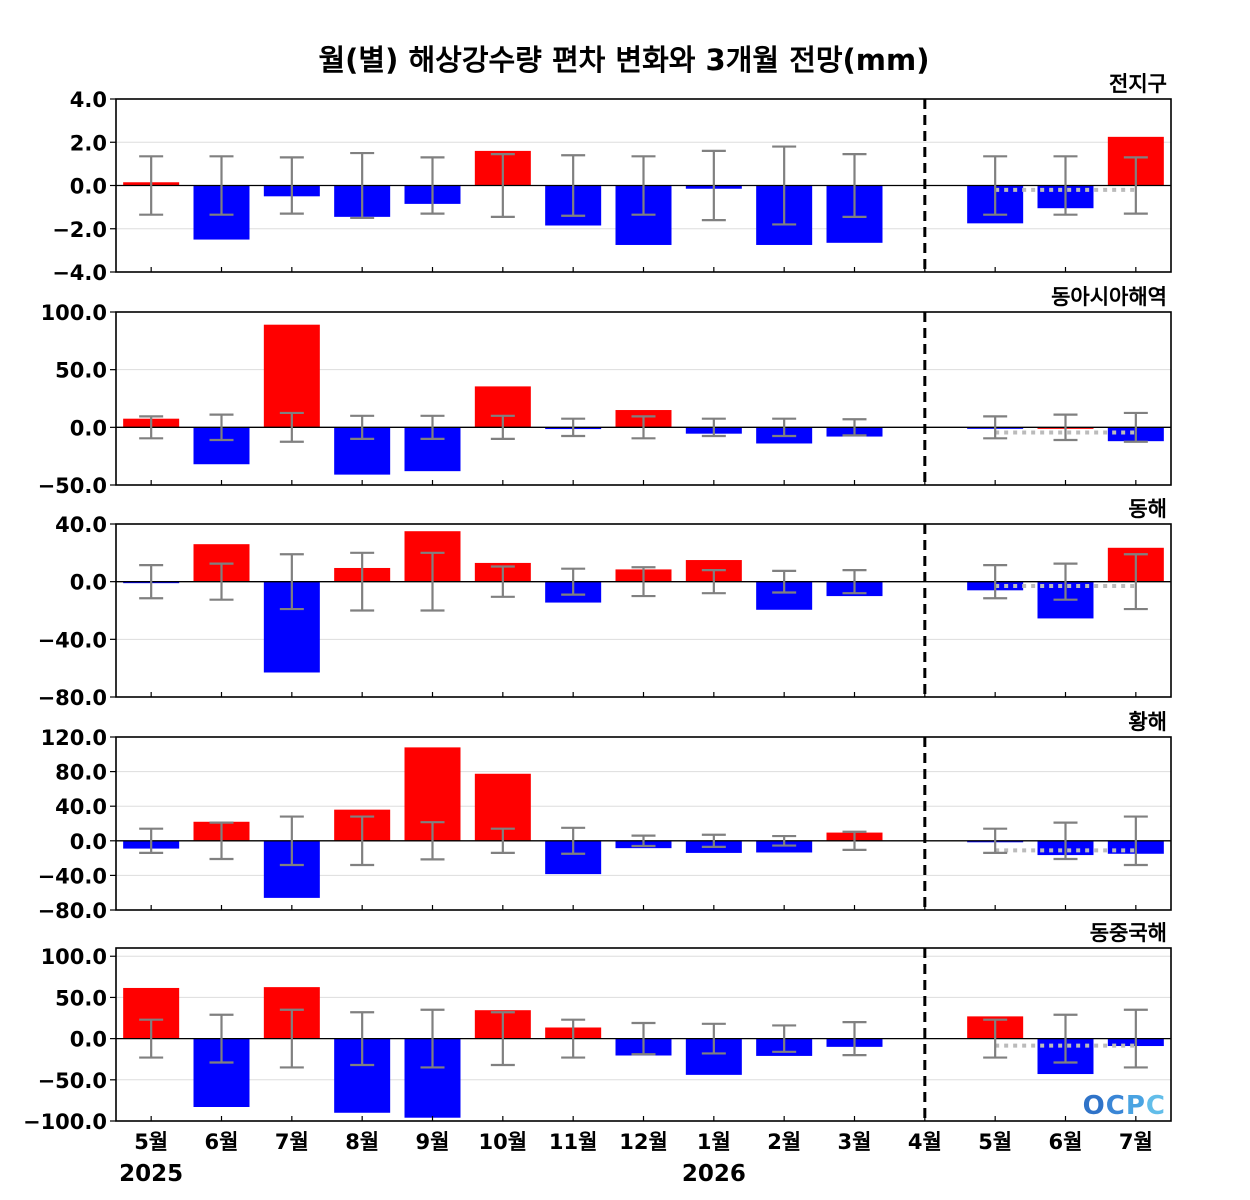 The height and width of the screenshot is (1200, 1250). I want to click on bar, so click(291, 376).